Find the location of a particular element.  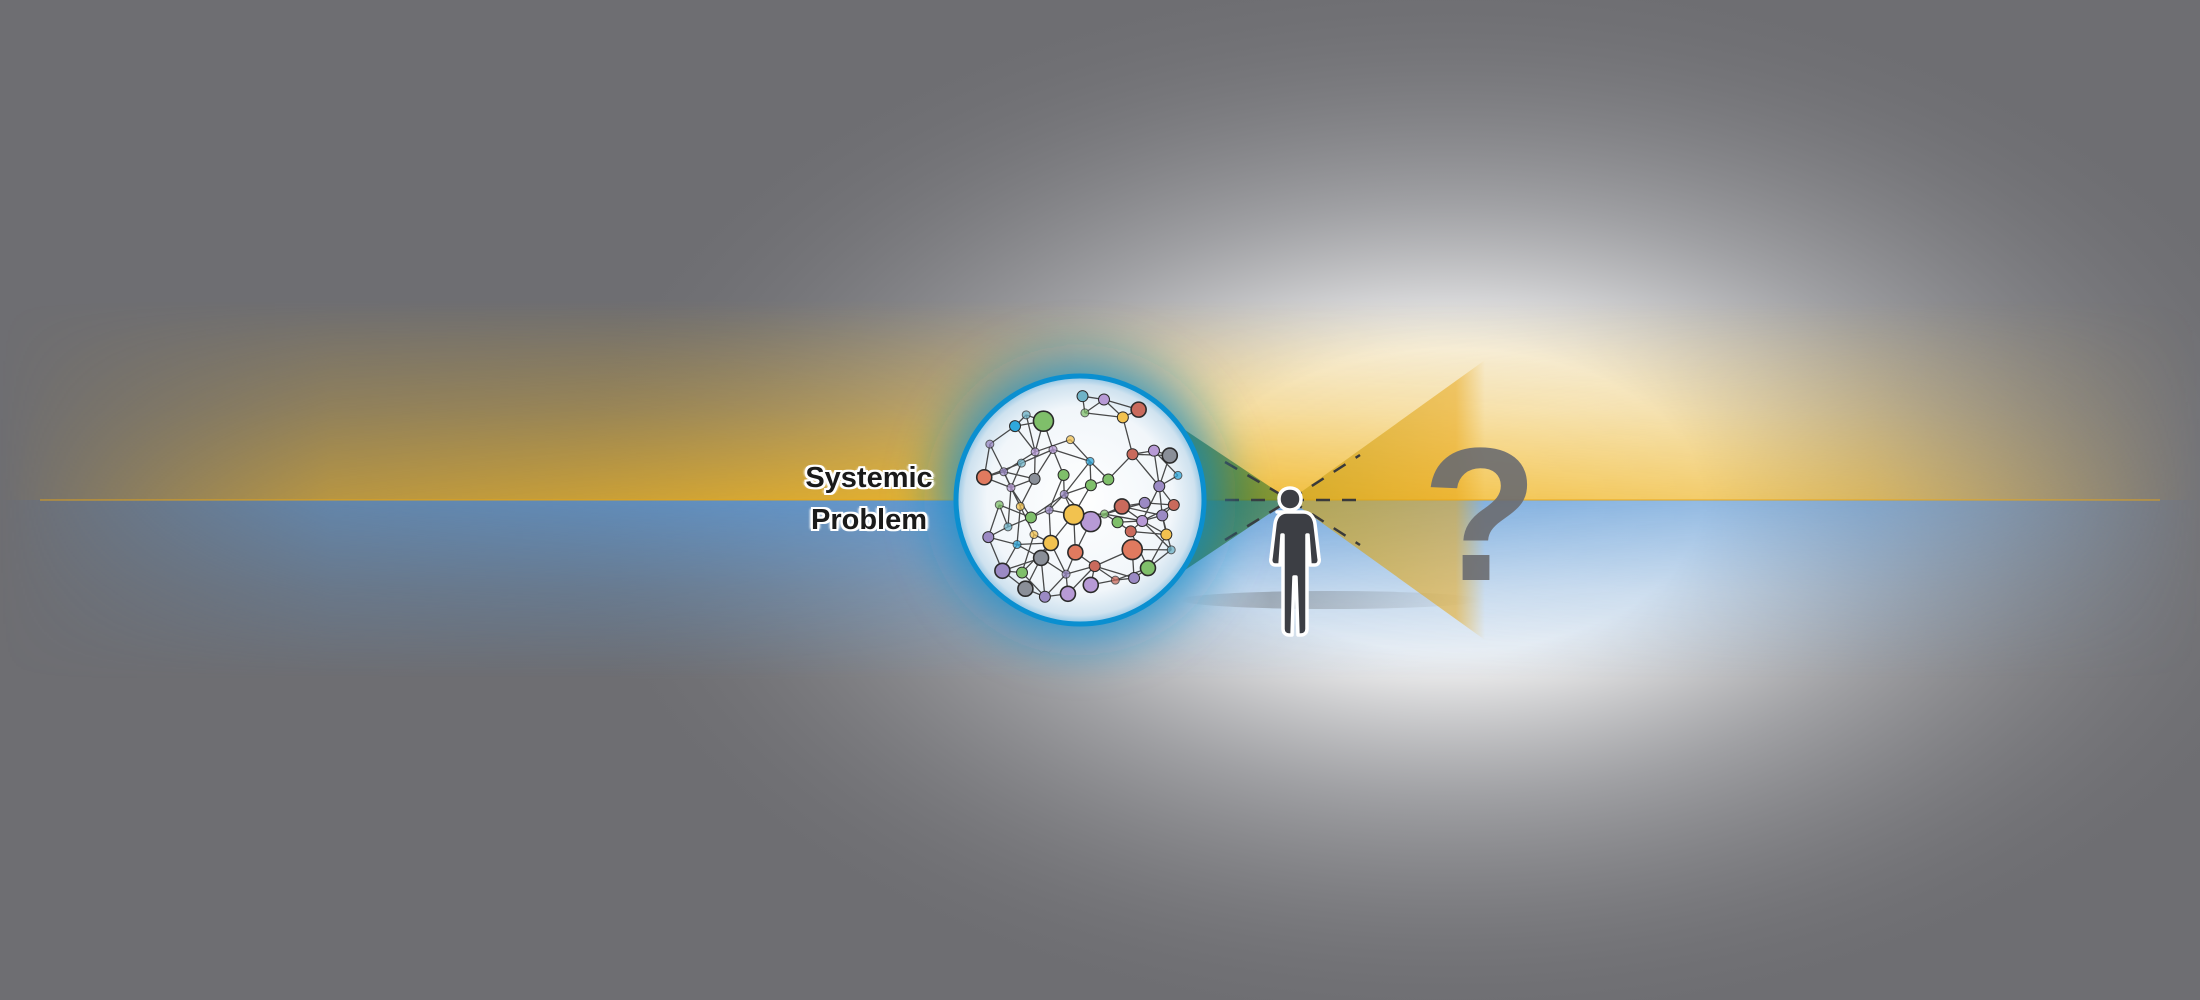

person-silhouette-icon is located at coordinates (1295, 561).